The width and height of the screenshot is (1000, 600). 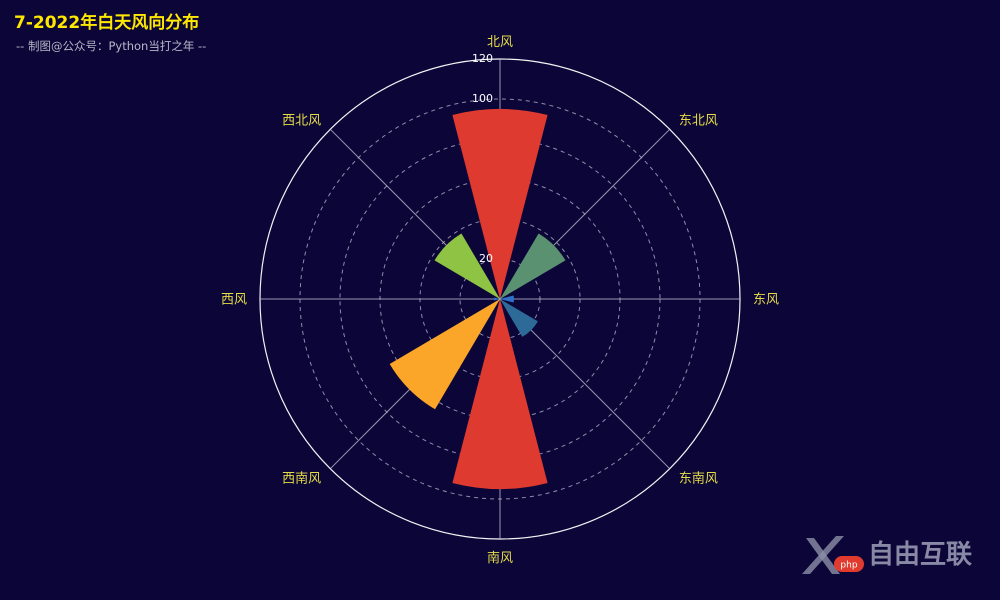 What do you see at coordinates (500, 558) in the screenshot?
I see `angle-label-4: 南风` at bounding box center [500, 558].